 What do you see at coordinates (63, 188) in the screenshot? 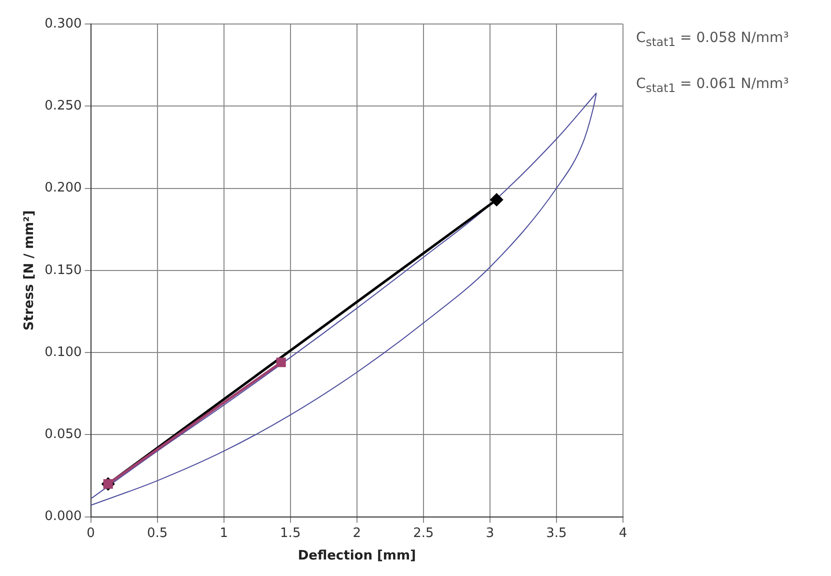
I see `y-tick-label: 0.200` at bounding box center [63, 188].